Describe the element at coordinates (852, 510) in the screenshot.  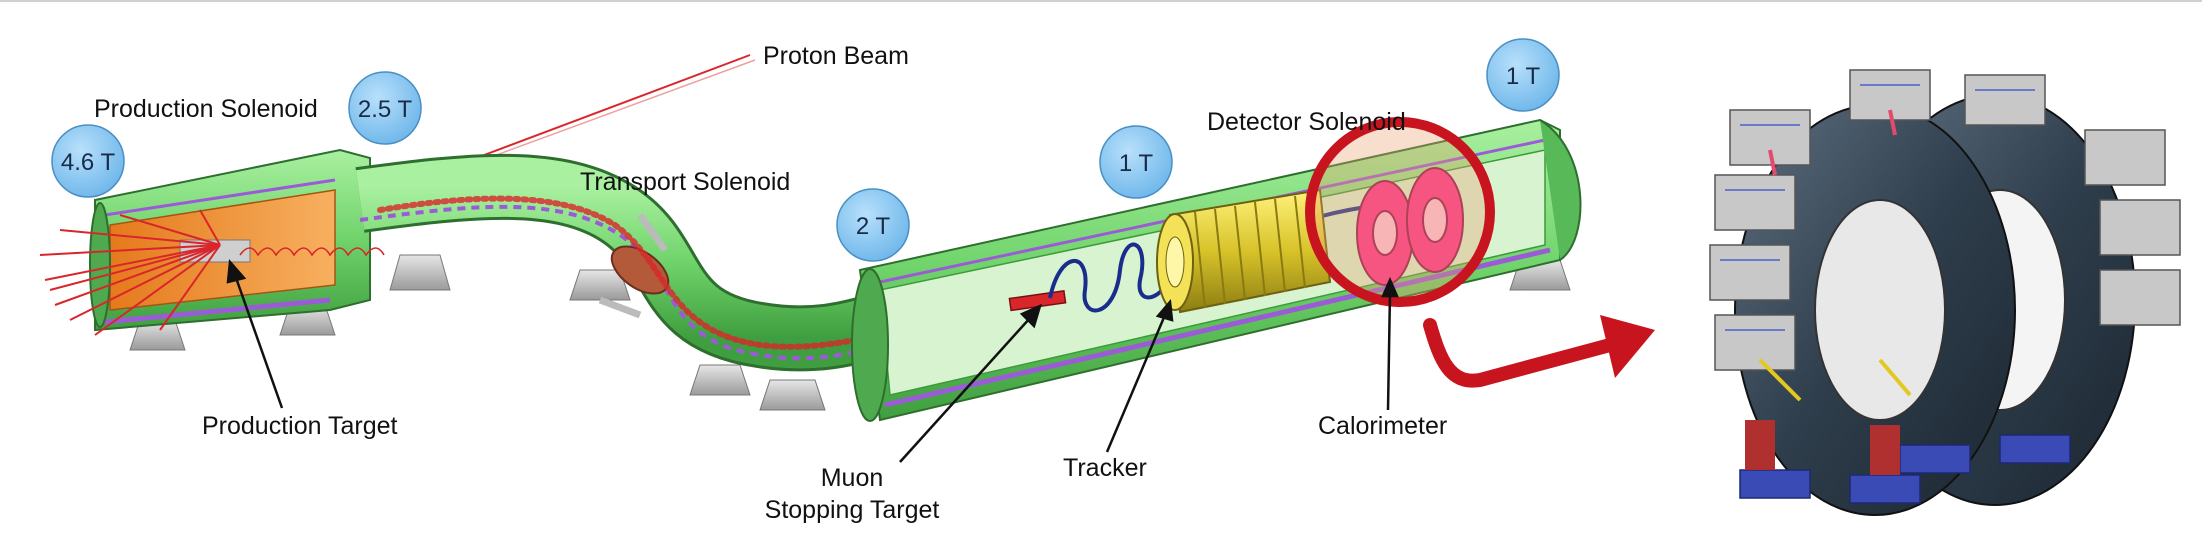
I see `label-stopping-target: Stopping Target` at that location.